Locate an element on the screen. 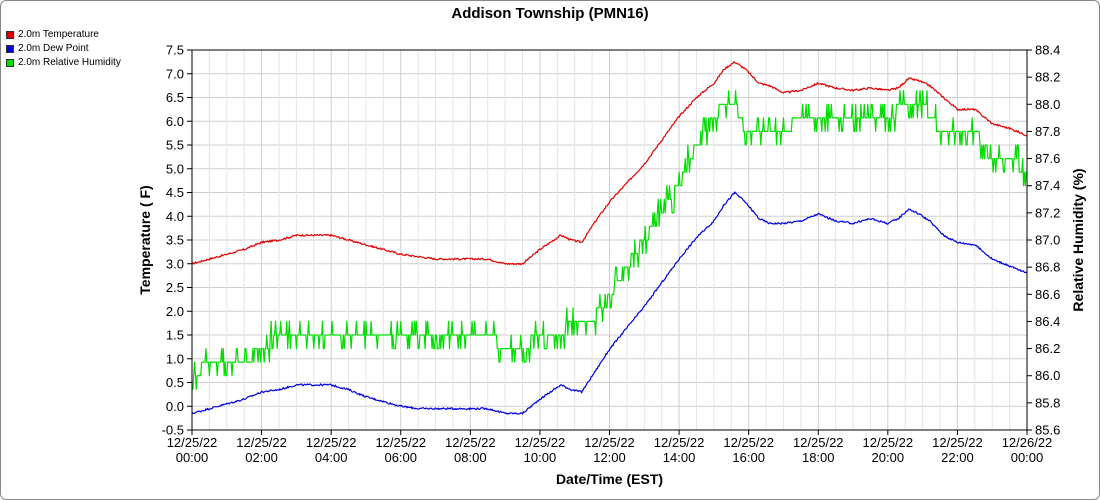 The image size is (1100, 500). y-tick-label: 5.5 is located at coordinates (175, 145).